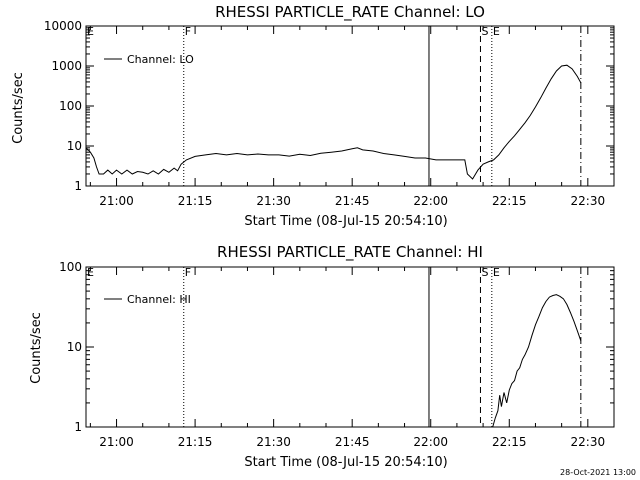  I want to click on legend-label: Channel: HI, so click(159, 299).